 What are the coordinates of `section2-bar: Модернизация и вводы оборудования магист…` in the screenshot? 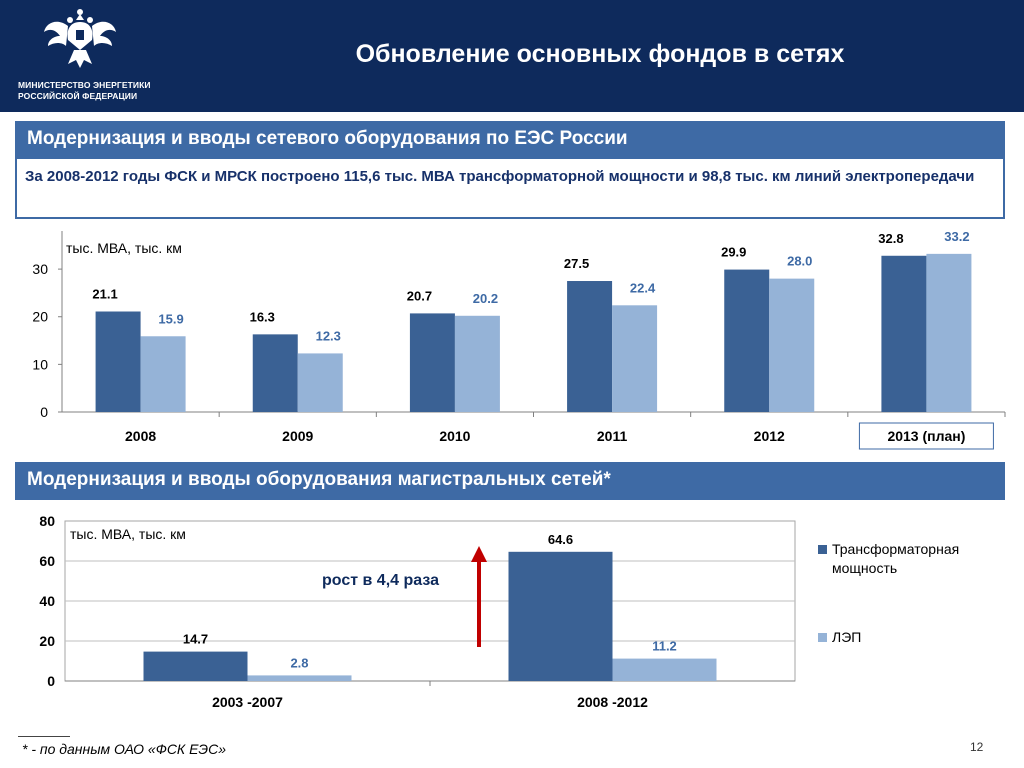 It's located at (510, 481).